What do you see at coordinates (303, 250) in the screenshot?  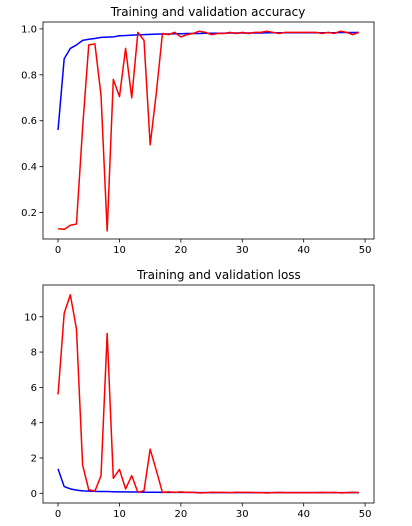 I see `accuracy-xtick-label: 40` at bounding box center [303, 250].